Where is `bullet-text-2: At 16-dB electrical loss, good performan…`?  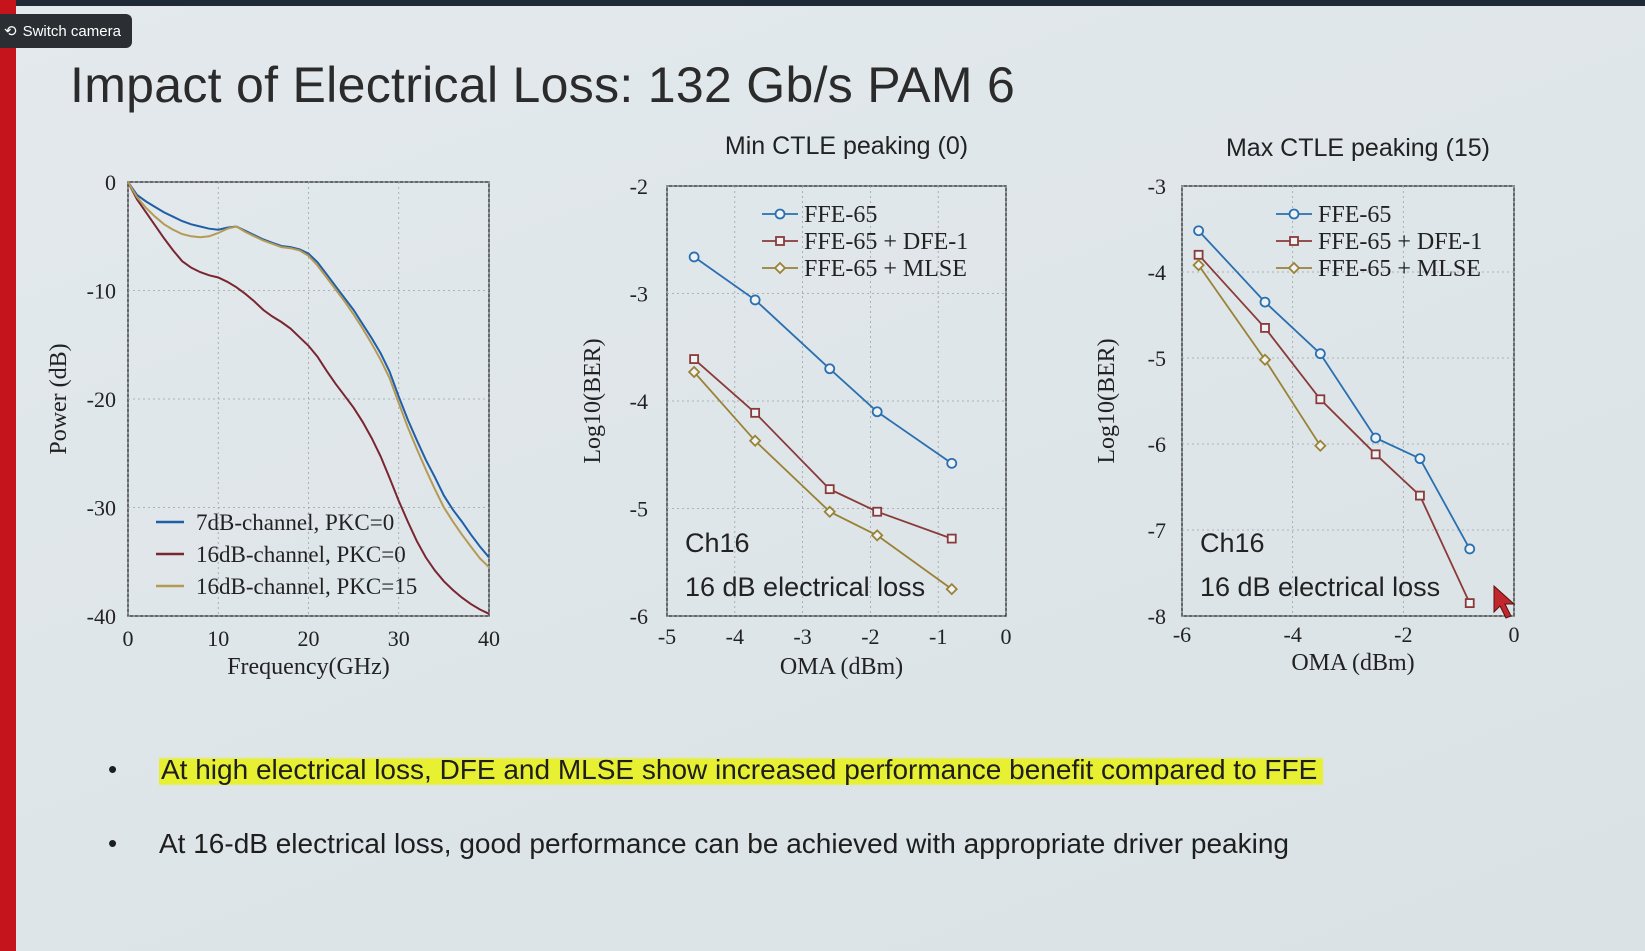
bullet-text-2: At 16-dB electrical loss, good performan… is located at coordinates (724, 843).